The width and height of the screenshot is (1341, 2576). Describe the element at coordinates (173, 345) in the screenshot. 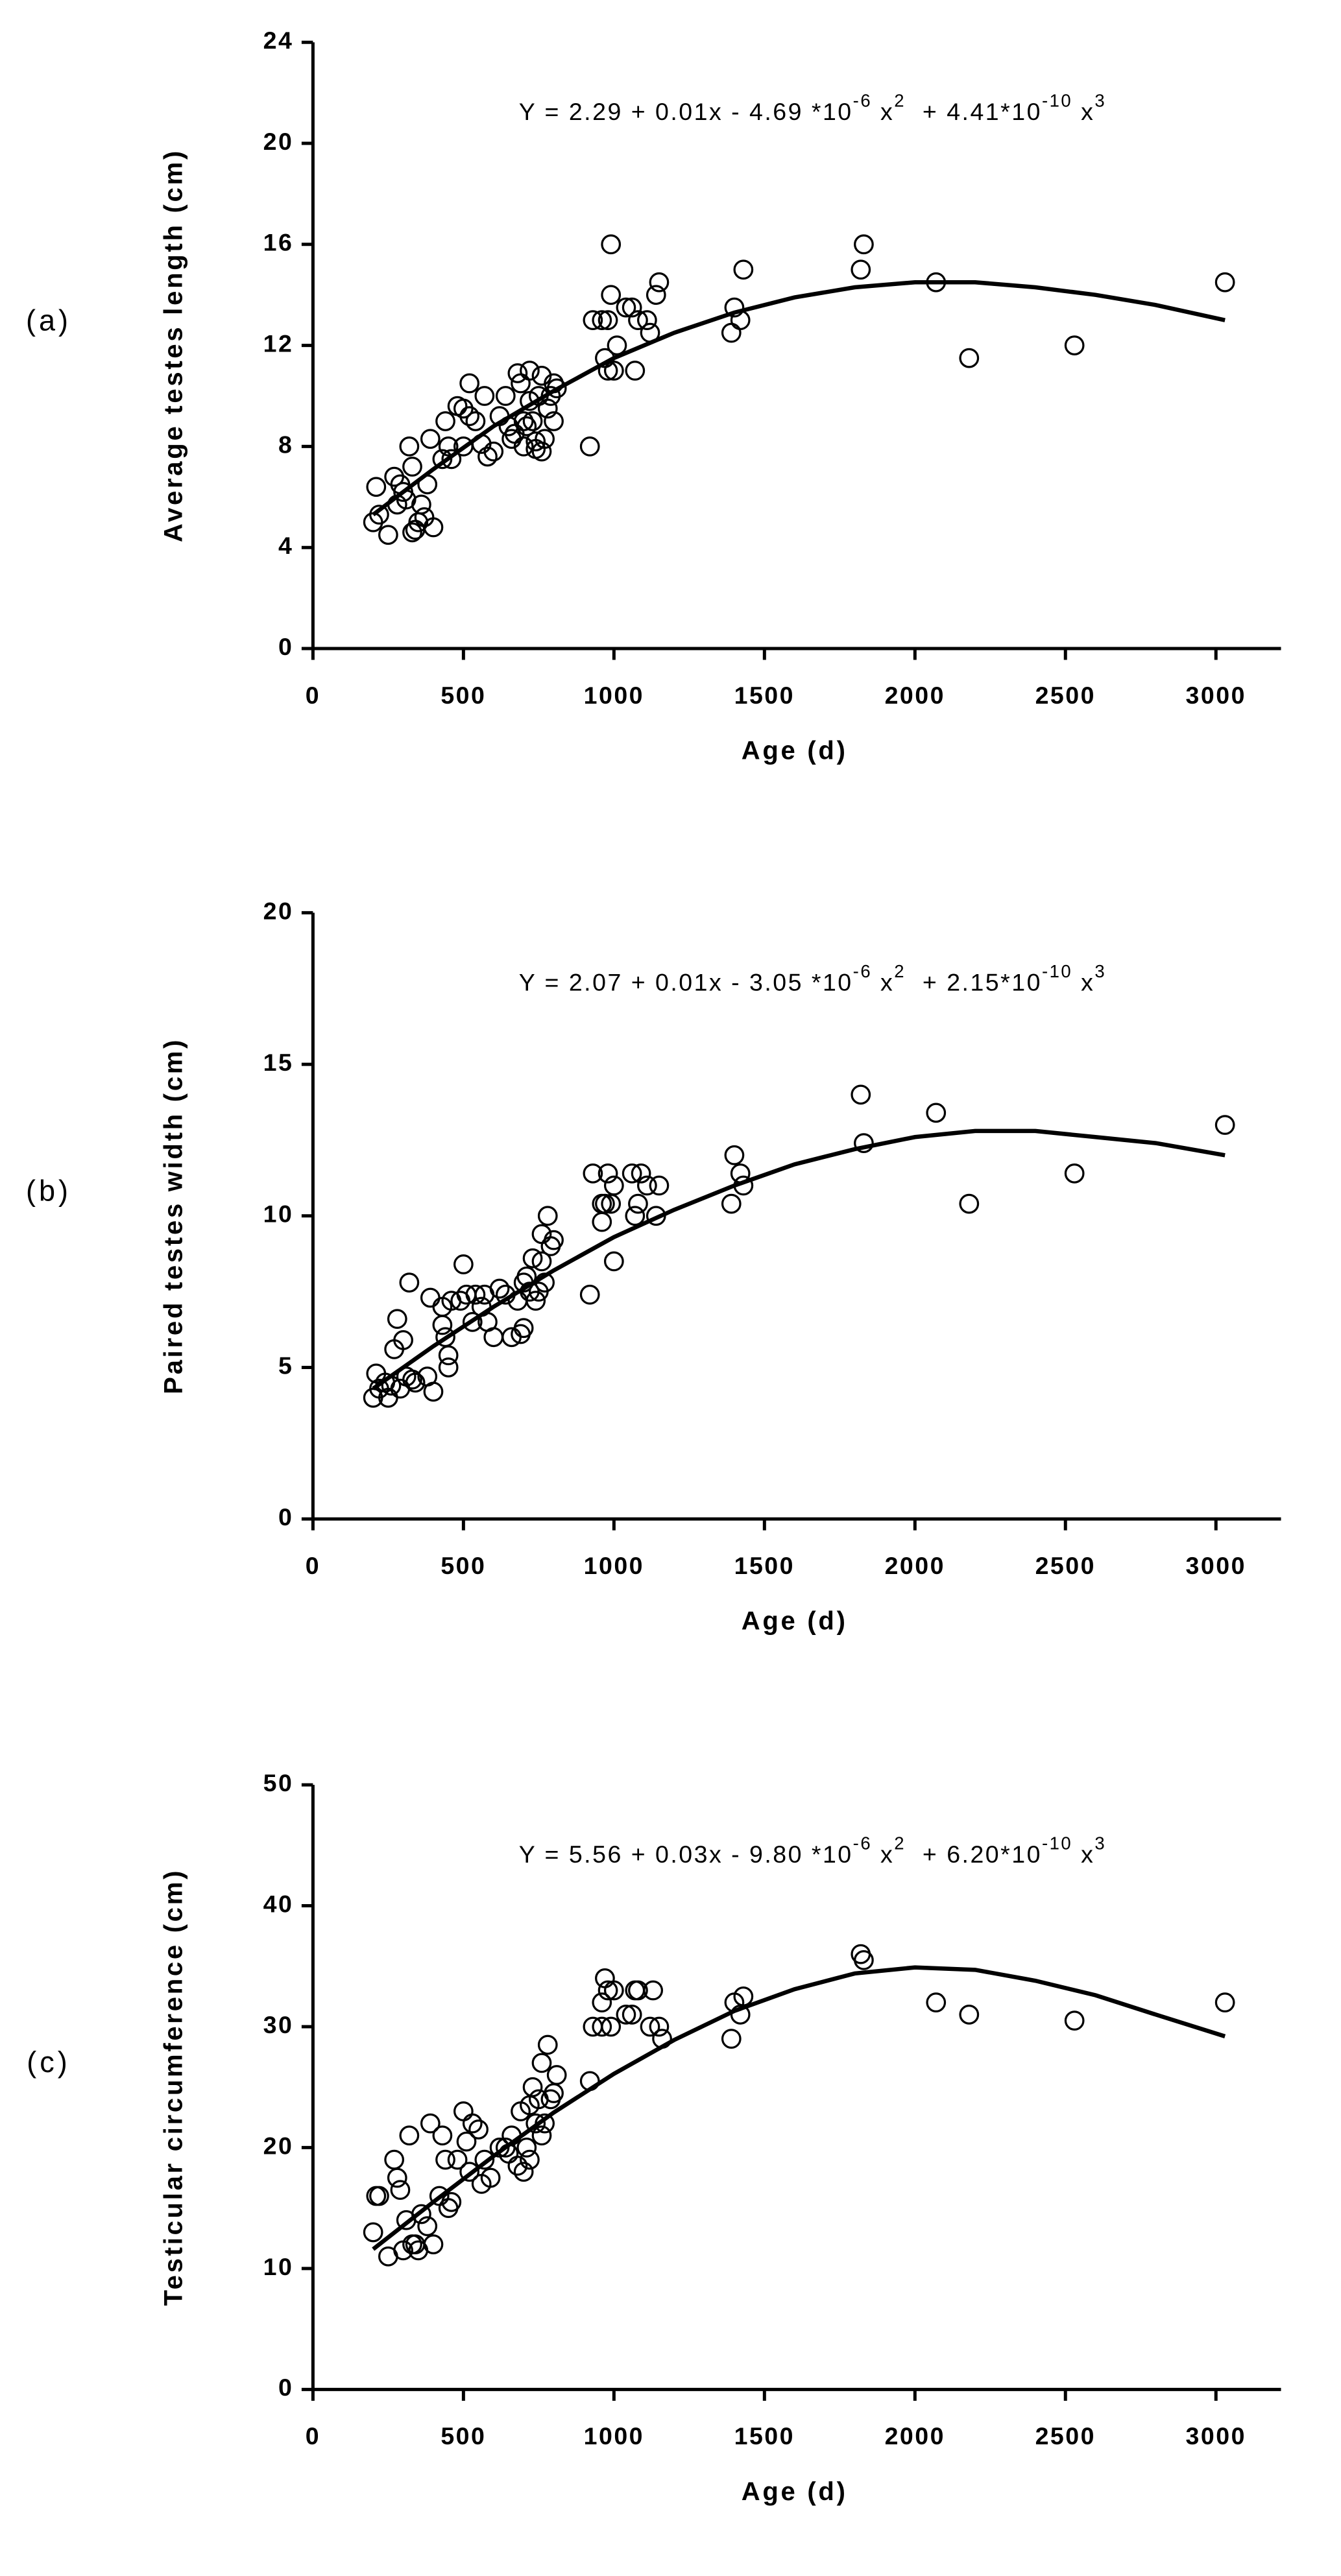

I see `y-axis-label: Average testes length (cm)` at that location.